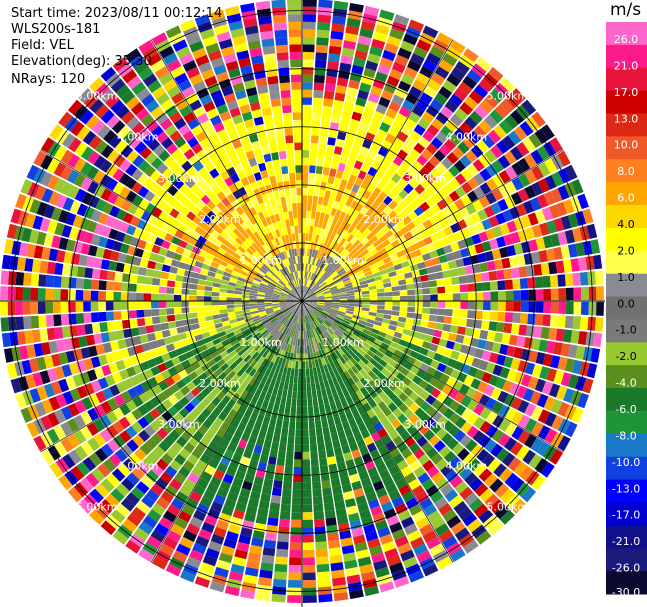 The image size is (647, 607). I want to click on colorbar-swatch, so click(626, 491).